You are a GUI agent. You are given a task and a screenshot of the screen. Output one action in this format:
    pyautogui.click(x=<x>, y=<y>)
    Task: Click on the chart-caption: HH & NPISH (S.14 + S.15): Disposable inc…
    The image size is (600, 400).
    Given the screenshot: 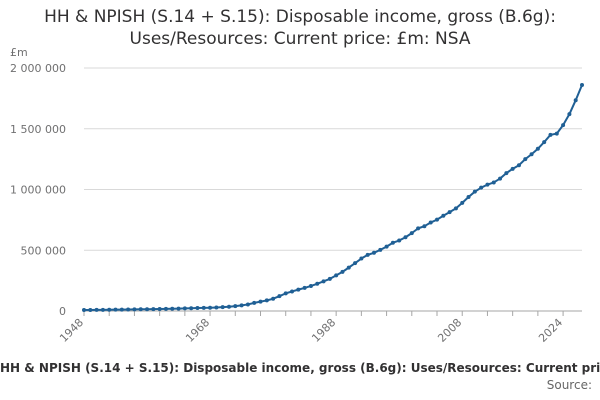 What is the action you would take?
    pyautogui.click(x=300, y=368)
    